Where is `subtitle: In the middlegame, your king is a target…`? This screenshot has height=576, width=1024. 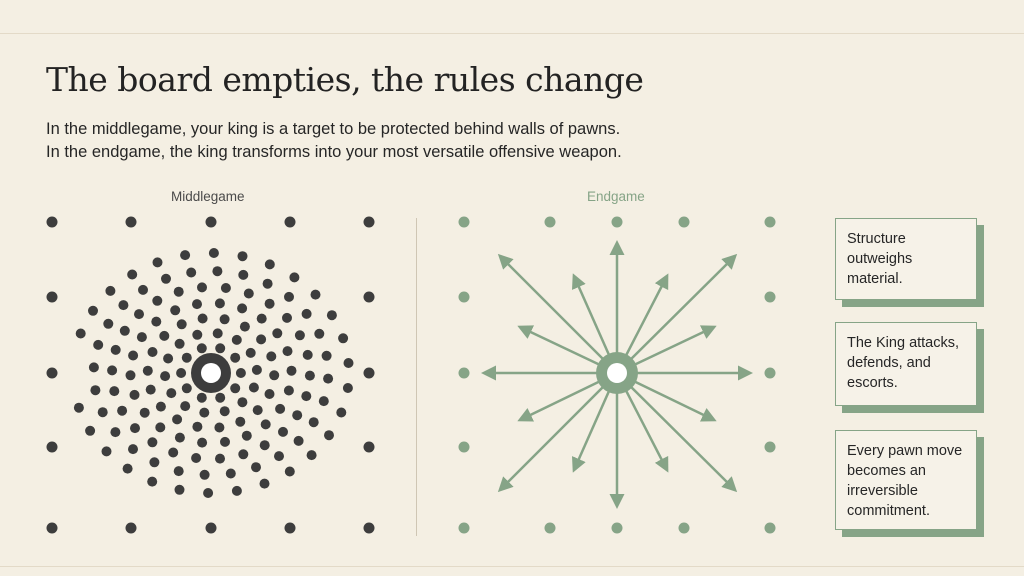
subtitle: In the middlegame, your king is a target… is located at coordinates (334, 141).